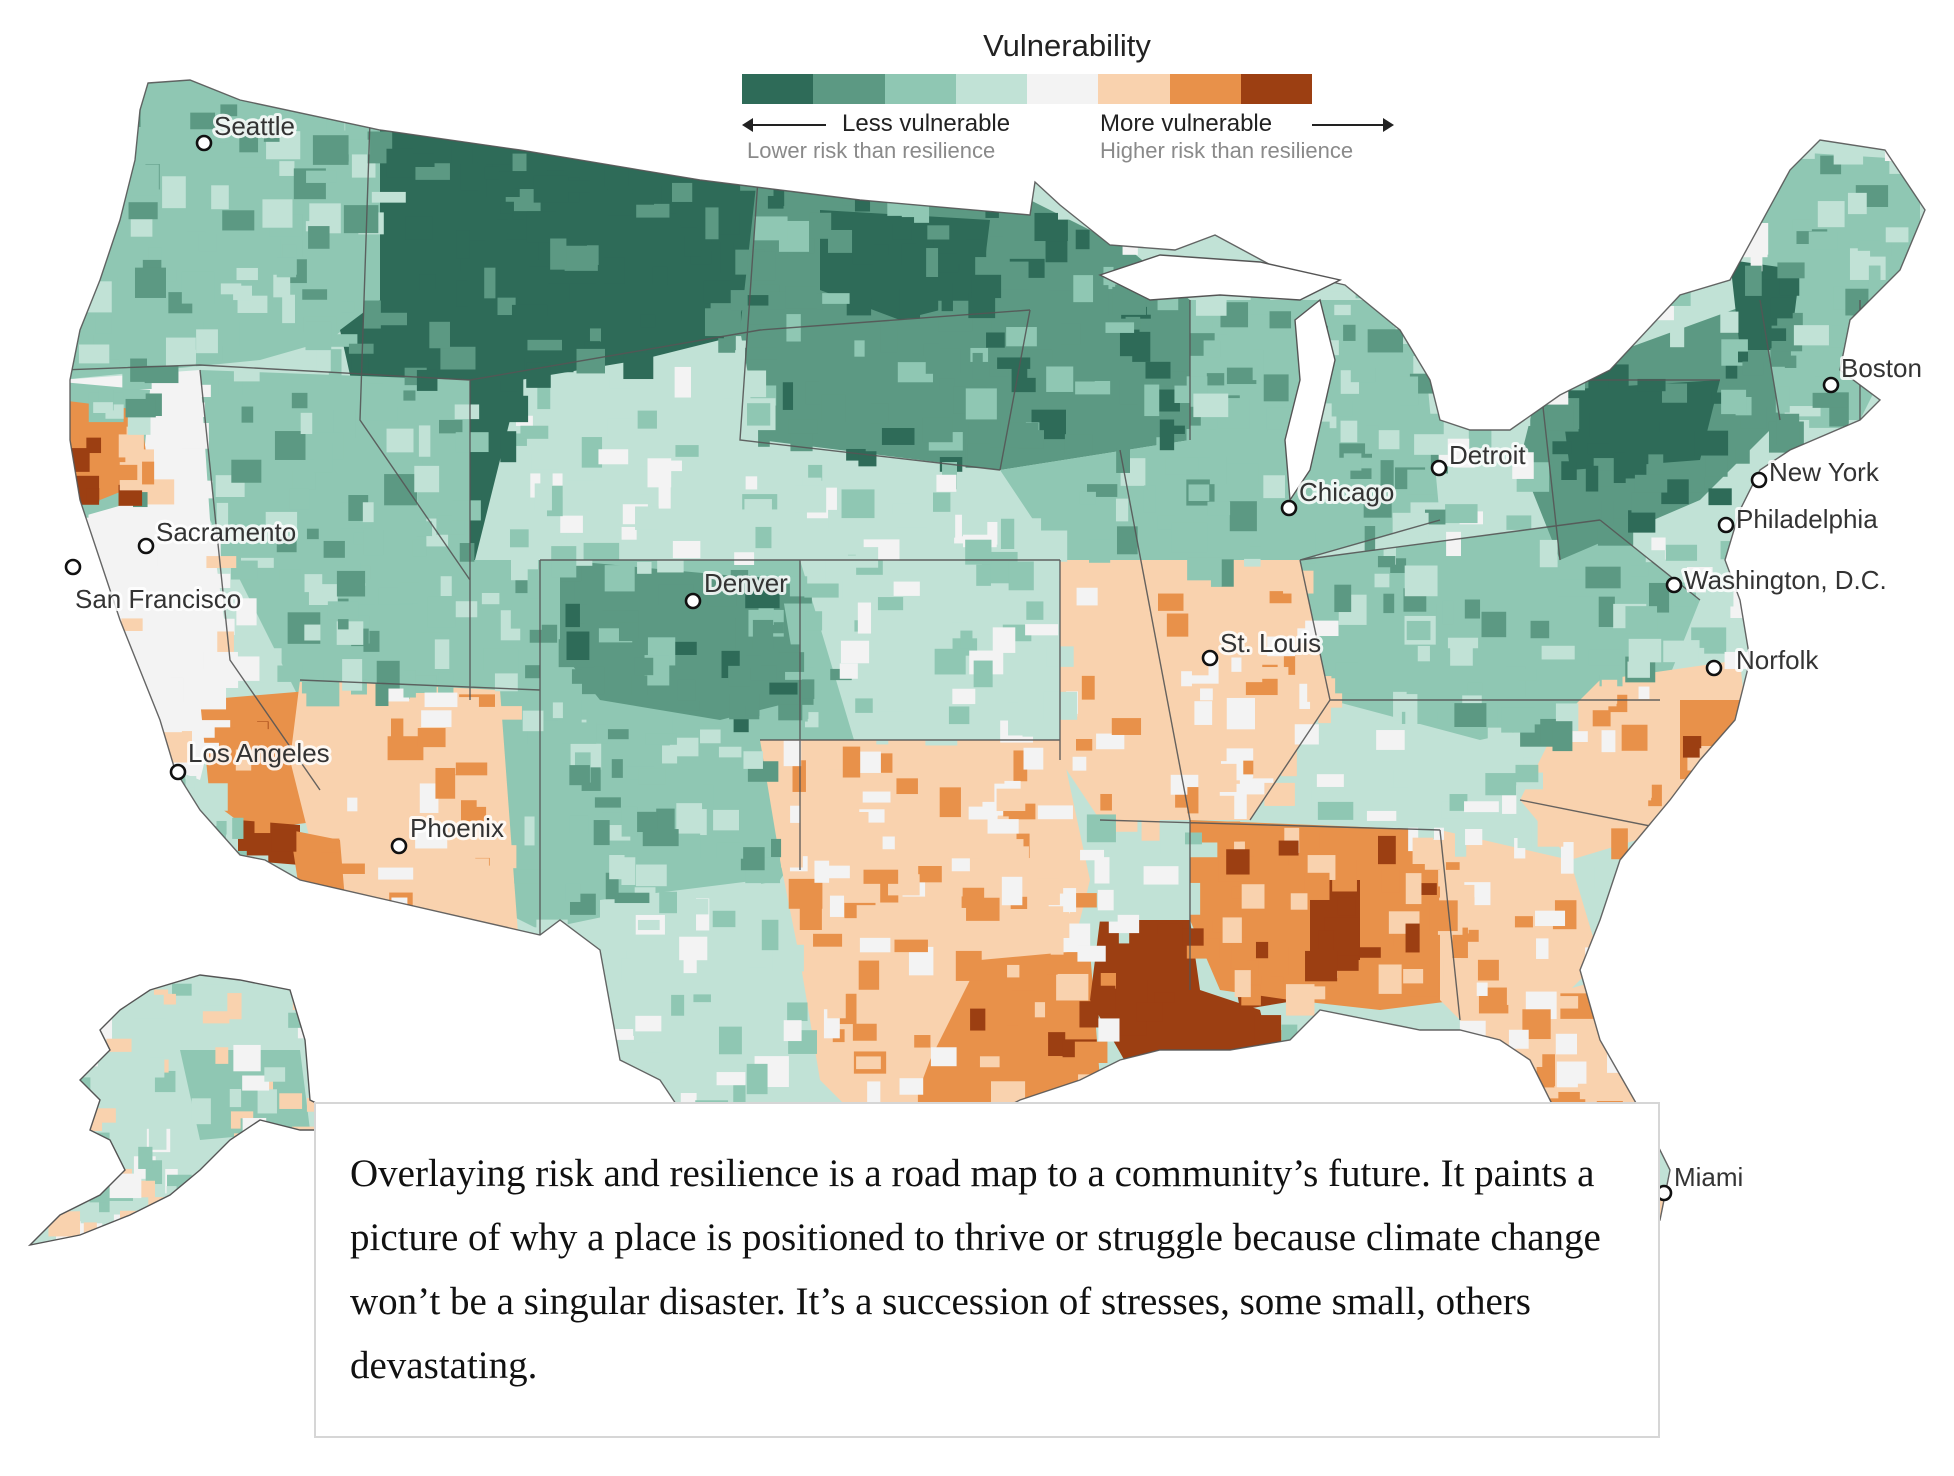  Describe the element at coordinates (457, 828) in the screenshot. I see `city-label: Phoenix` at that location.